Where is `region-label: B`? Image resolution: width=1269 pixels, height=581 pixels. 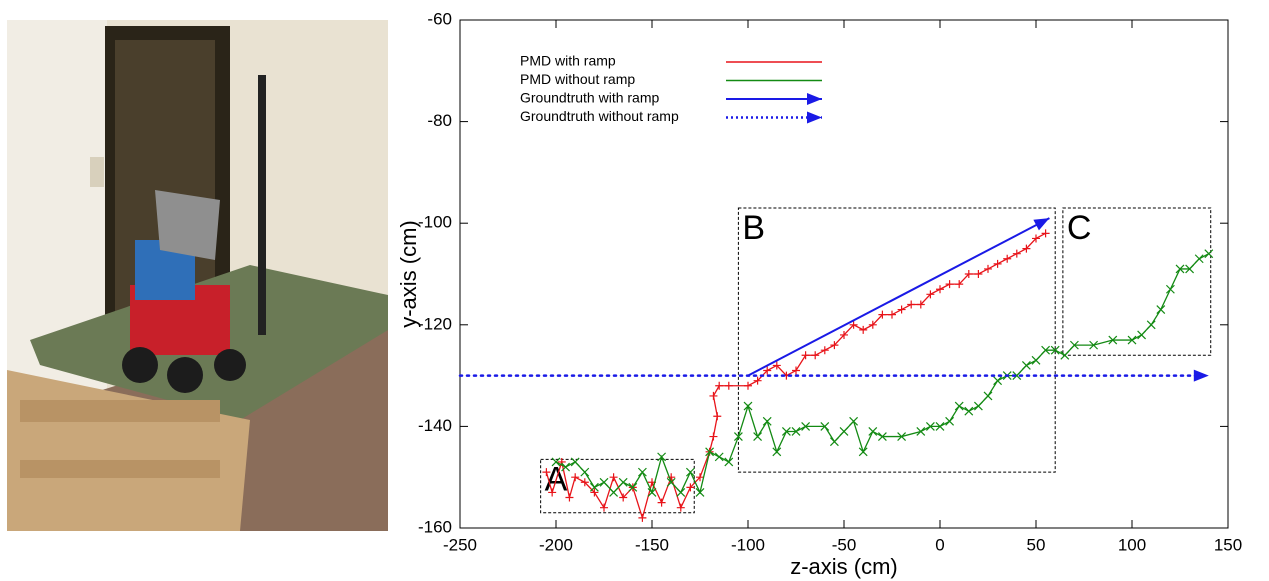 region-label: B is located at coordinates (753, 228).